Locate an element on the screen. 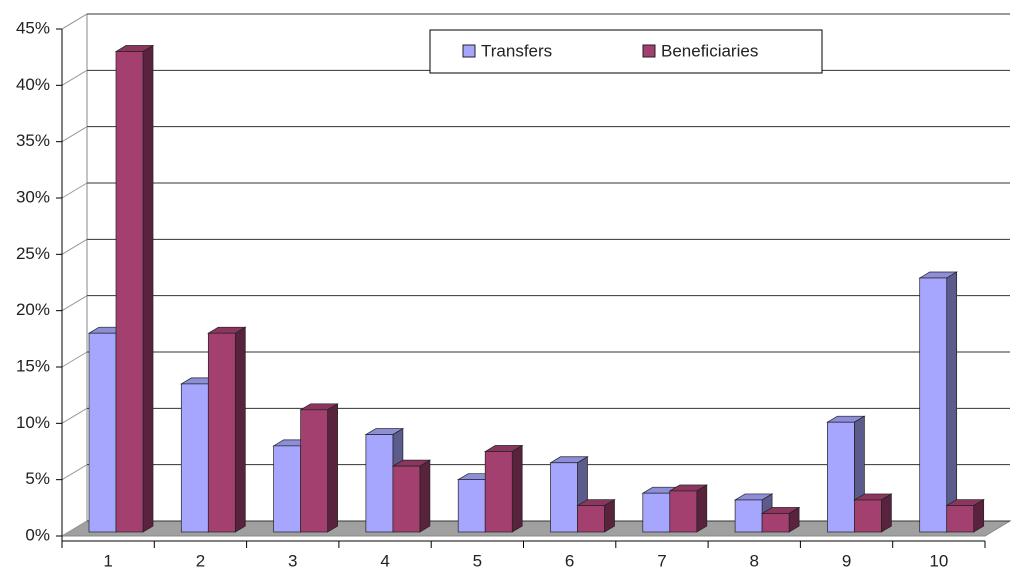 This screenshot has height=576, width=1016. legend: Transfers Beneficiaries is located at coordinates (626, 51).